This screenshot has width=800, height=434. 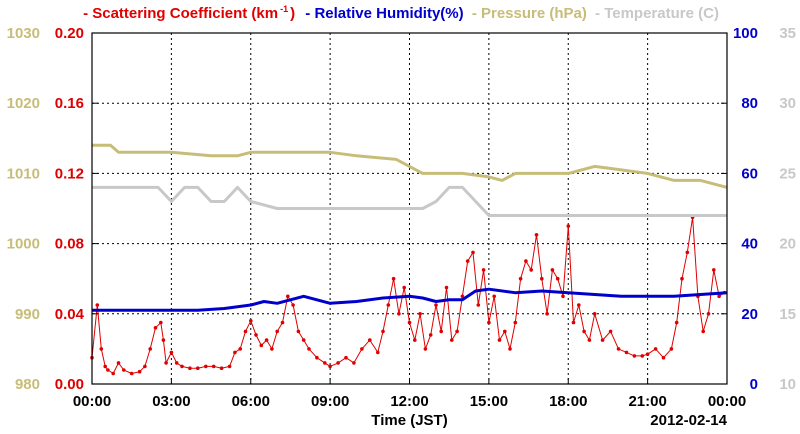 What do you see at coordinates (749, 173) in the screenshot?
I see `y-tick-label-humidity: 60` at bounding box center [749, 173].